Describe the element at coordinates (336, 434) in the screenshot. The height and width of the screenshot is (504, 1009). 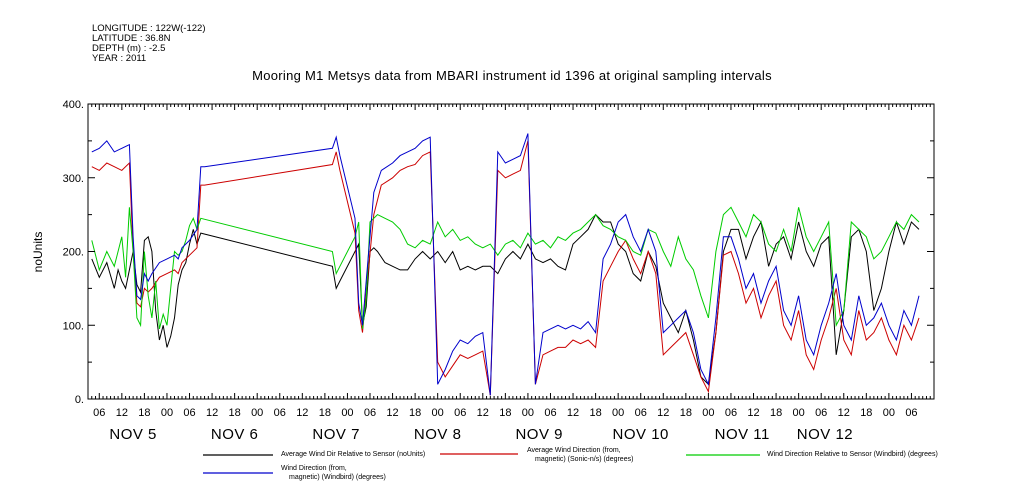
I see `day-label: NOV 7` at that location.